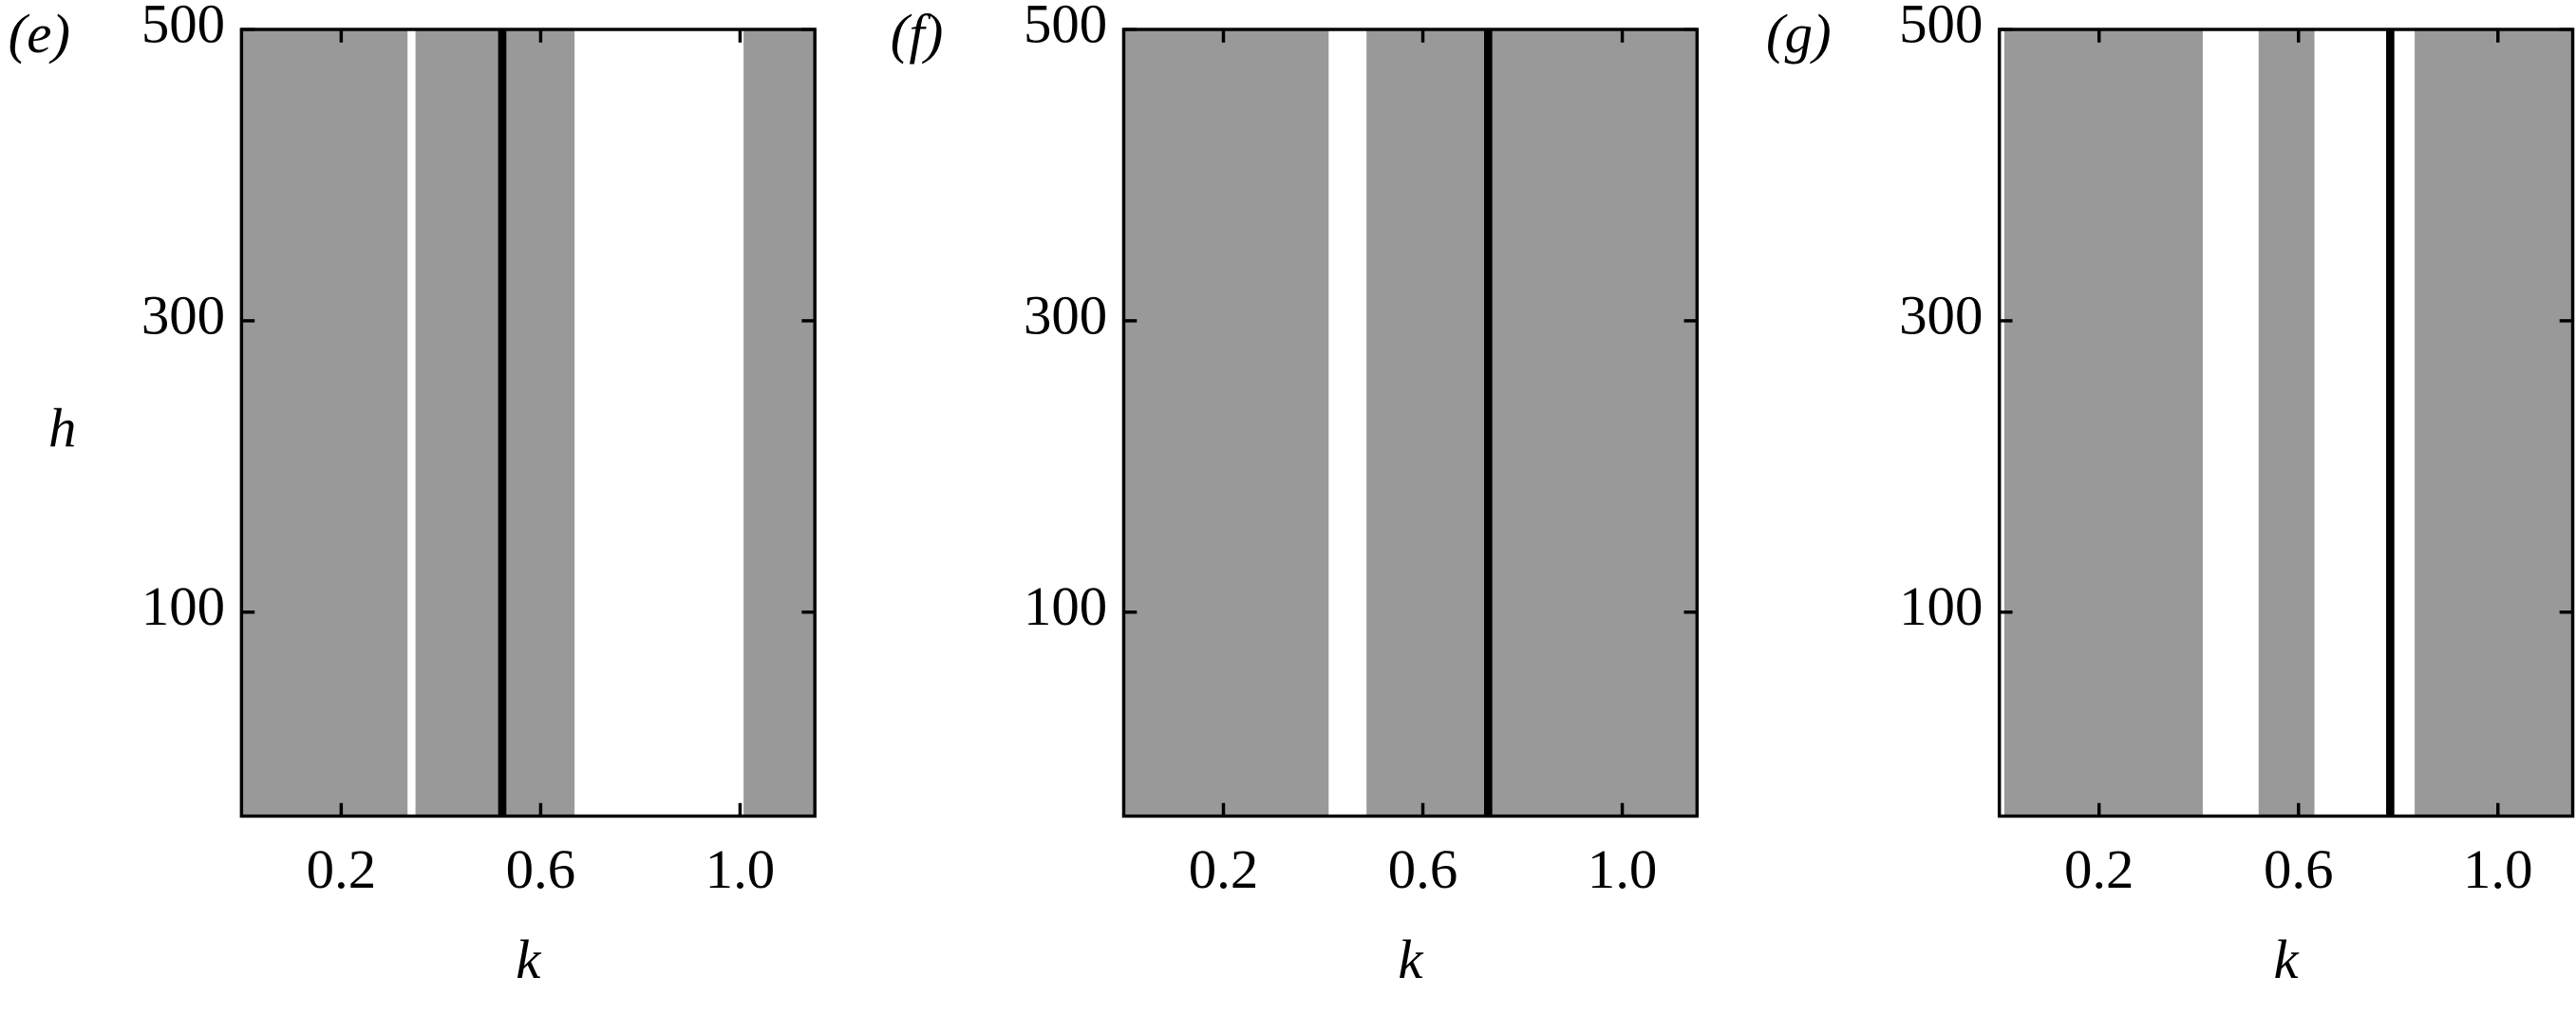  I want to click on panel-label: (g), so click(1799, 34).